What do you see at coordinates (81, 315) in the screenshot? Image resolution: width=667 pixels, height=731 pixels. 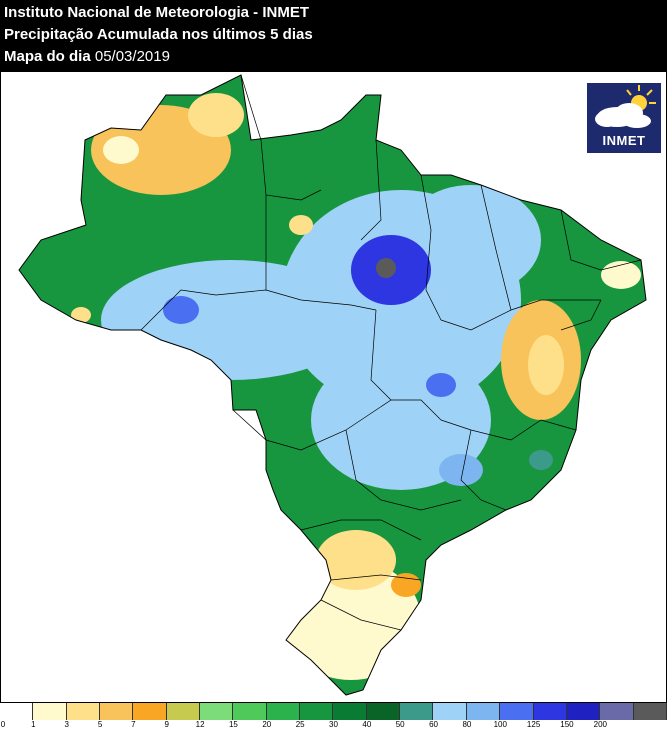 I see `acre-dry-spot` at bounding box center [81, 315].